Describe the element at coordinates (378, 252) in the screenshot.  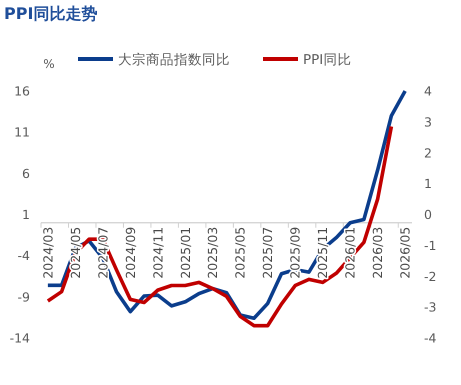
I see `x-tick-label: 2026/03` at that location.